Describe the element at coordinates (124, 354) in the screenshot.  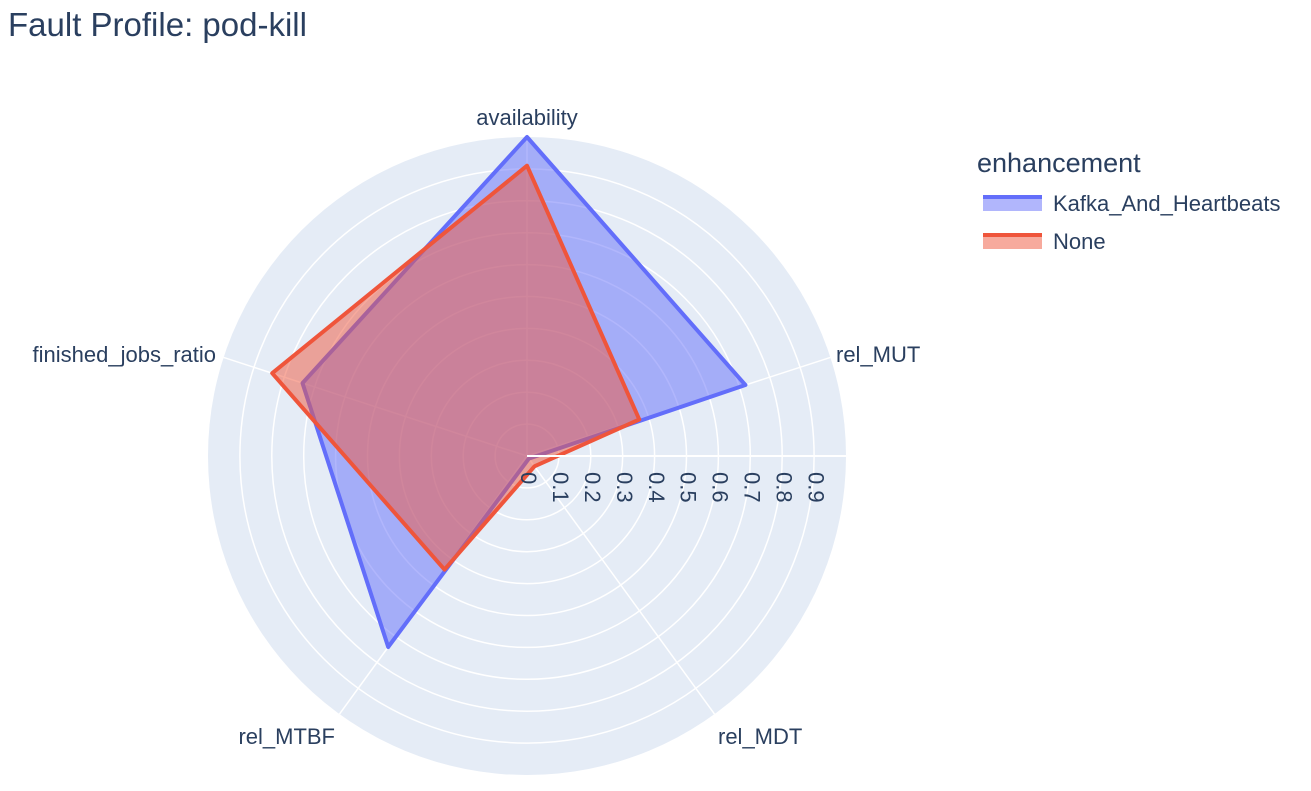
I see `axis-label-finished-jobs-ratio: finished_jobs_ratio` at that location.